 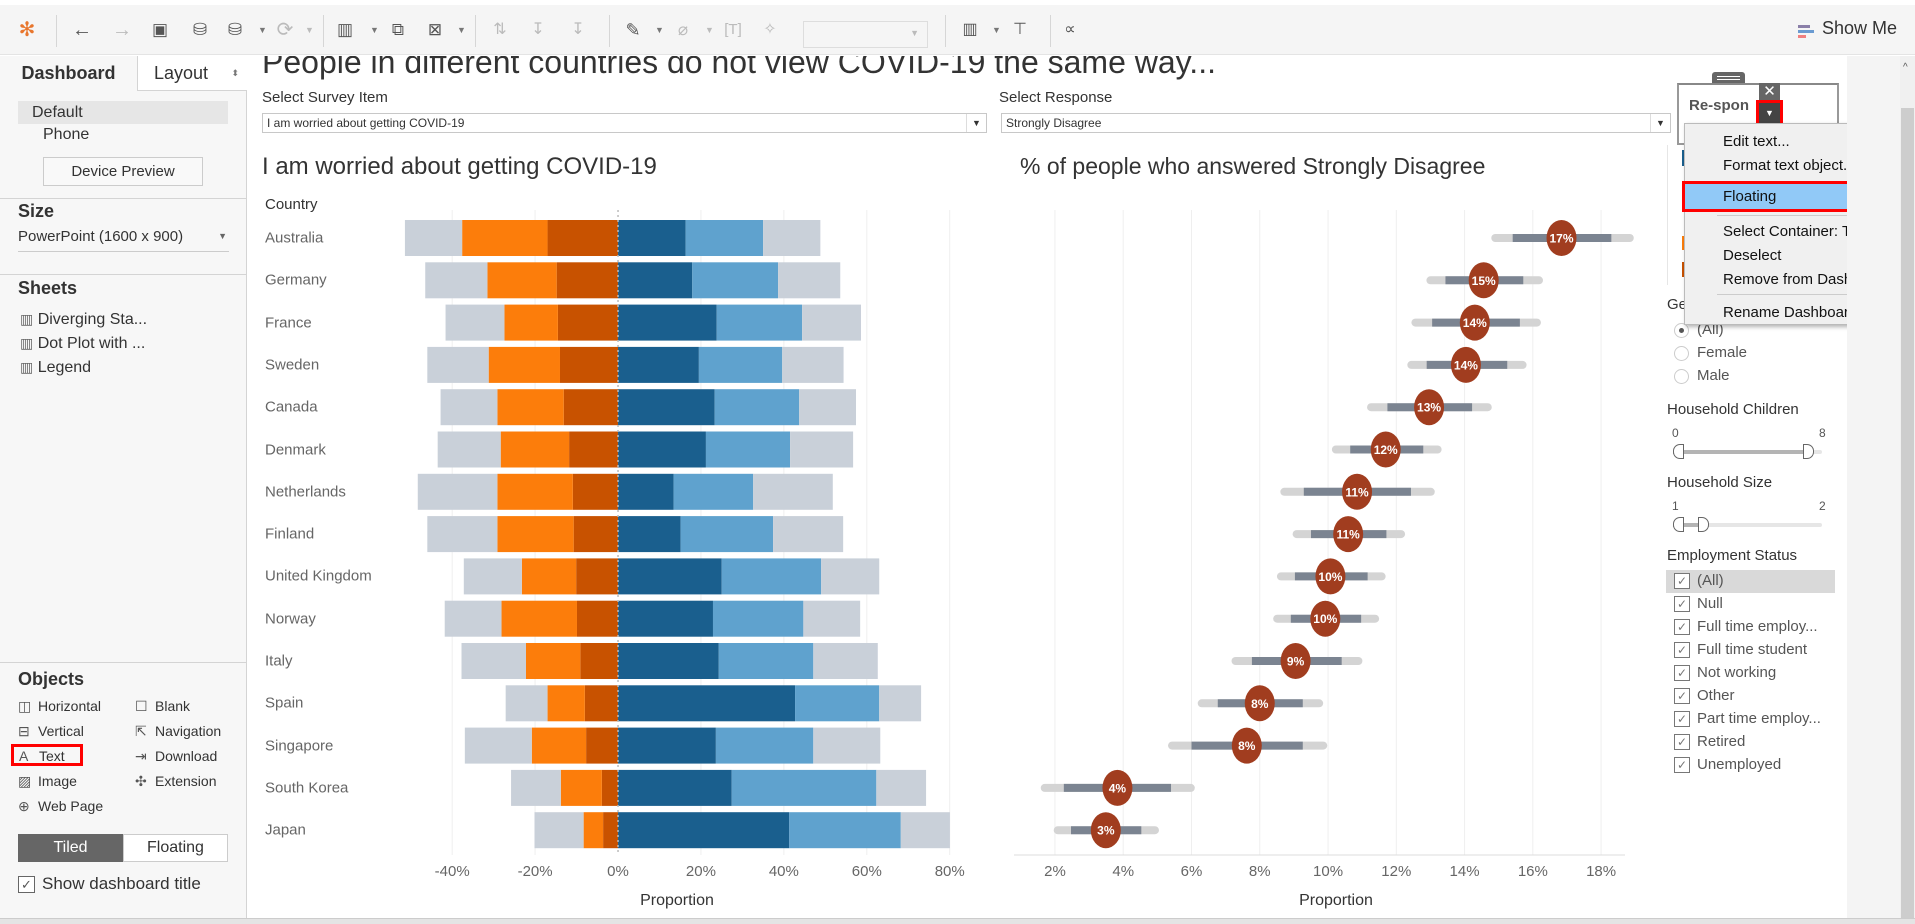 I want to click on object-navigation: ⇱ Navigation, so click(x=178, y=731).